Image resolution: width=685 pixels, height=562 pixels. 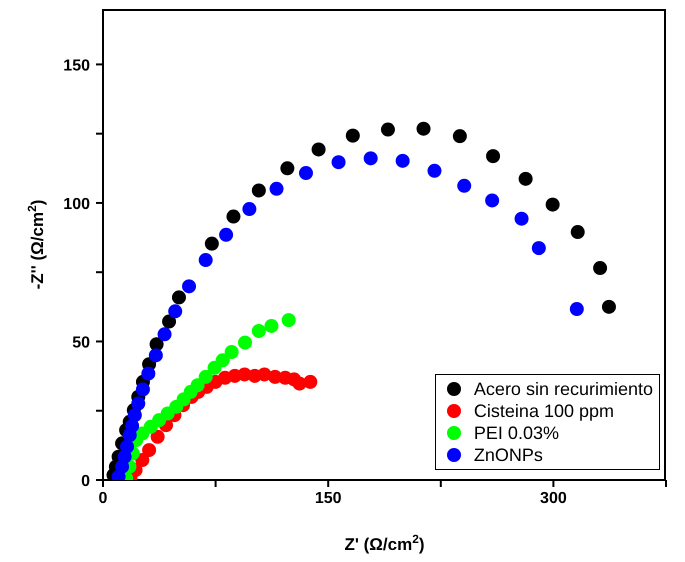 I want to click on x-tick-label: 0, so click(x=103, y=498).